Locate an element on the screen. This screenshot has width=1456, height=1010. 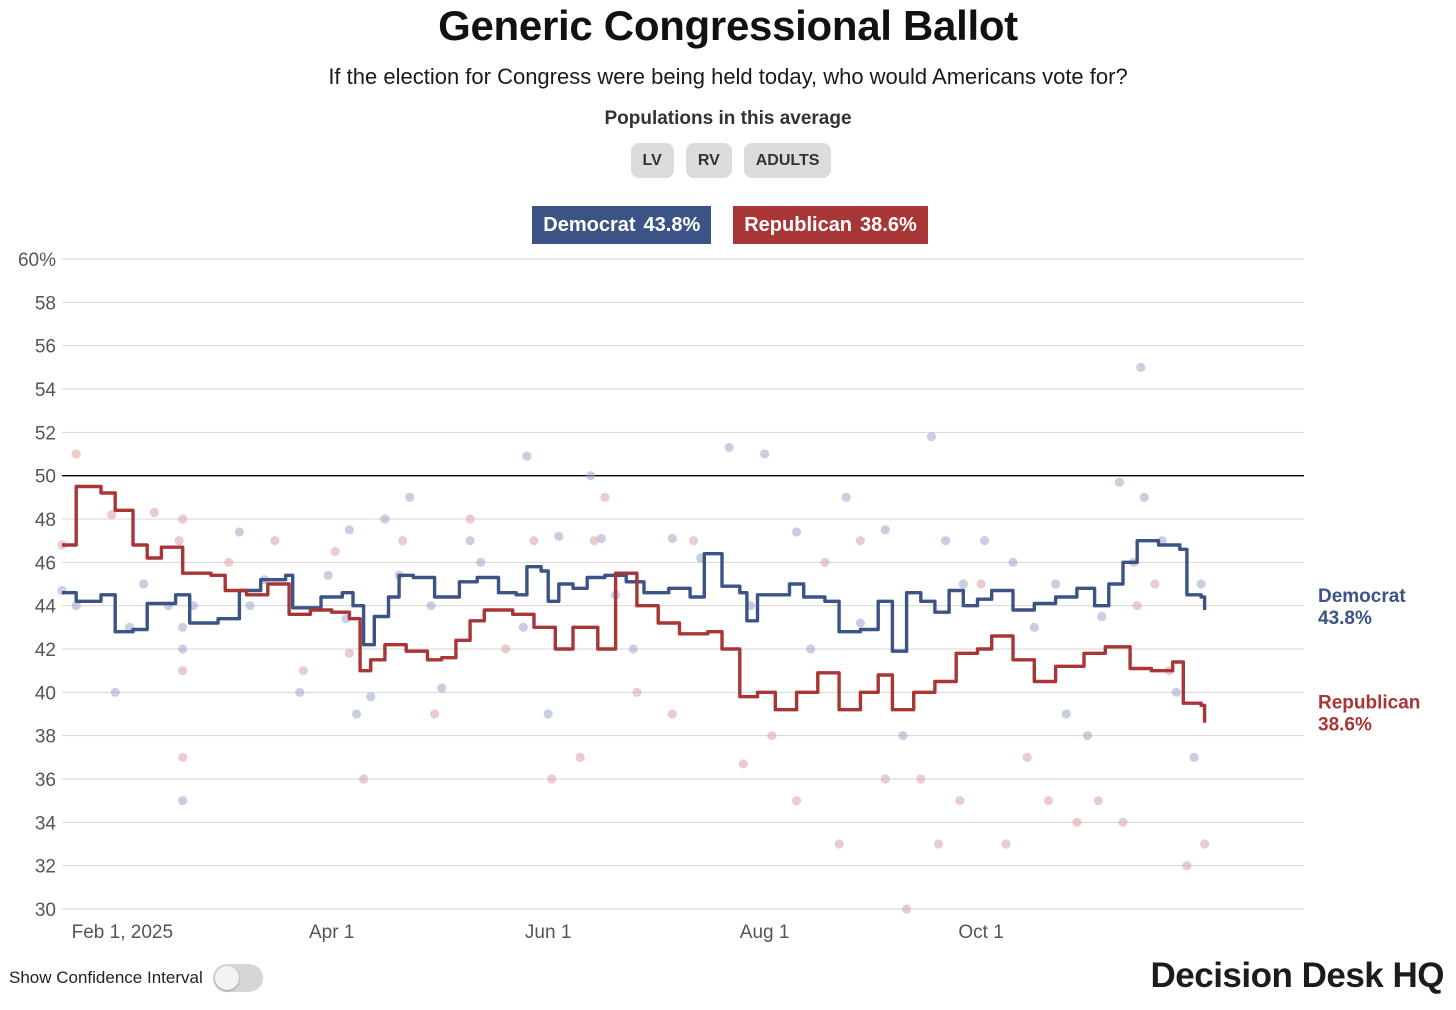
confidence-interval-label: Show Confidence Interval is located at coordinates (106, 977).